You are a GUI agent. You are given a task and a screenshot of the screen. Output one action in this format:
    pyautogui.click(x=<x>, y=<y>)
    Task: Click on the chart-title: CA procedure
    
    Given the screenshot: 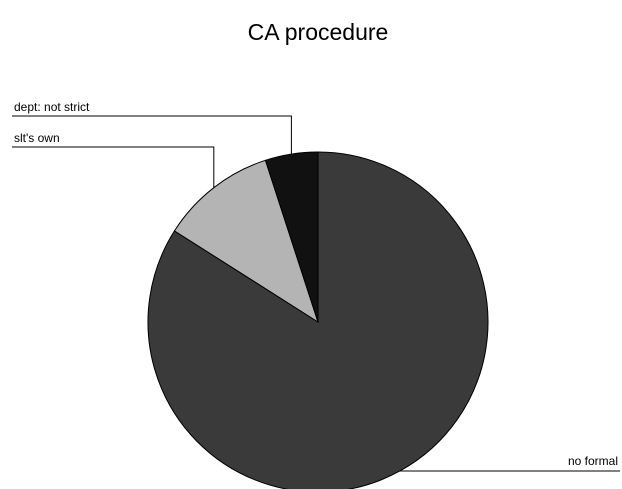 What is the action you would take?
    pyautogui.click(x=318, y=32)
    